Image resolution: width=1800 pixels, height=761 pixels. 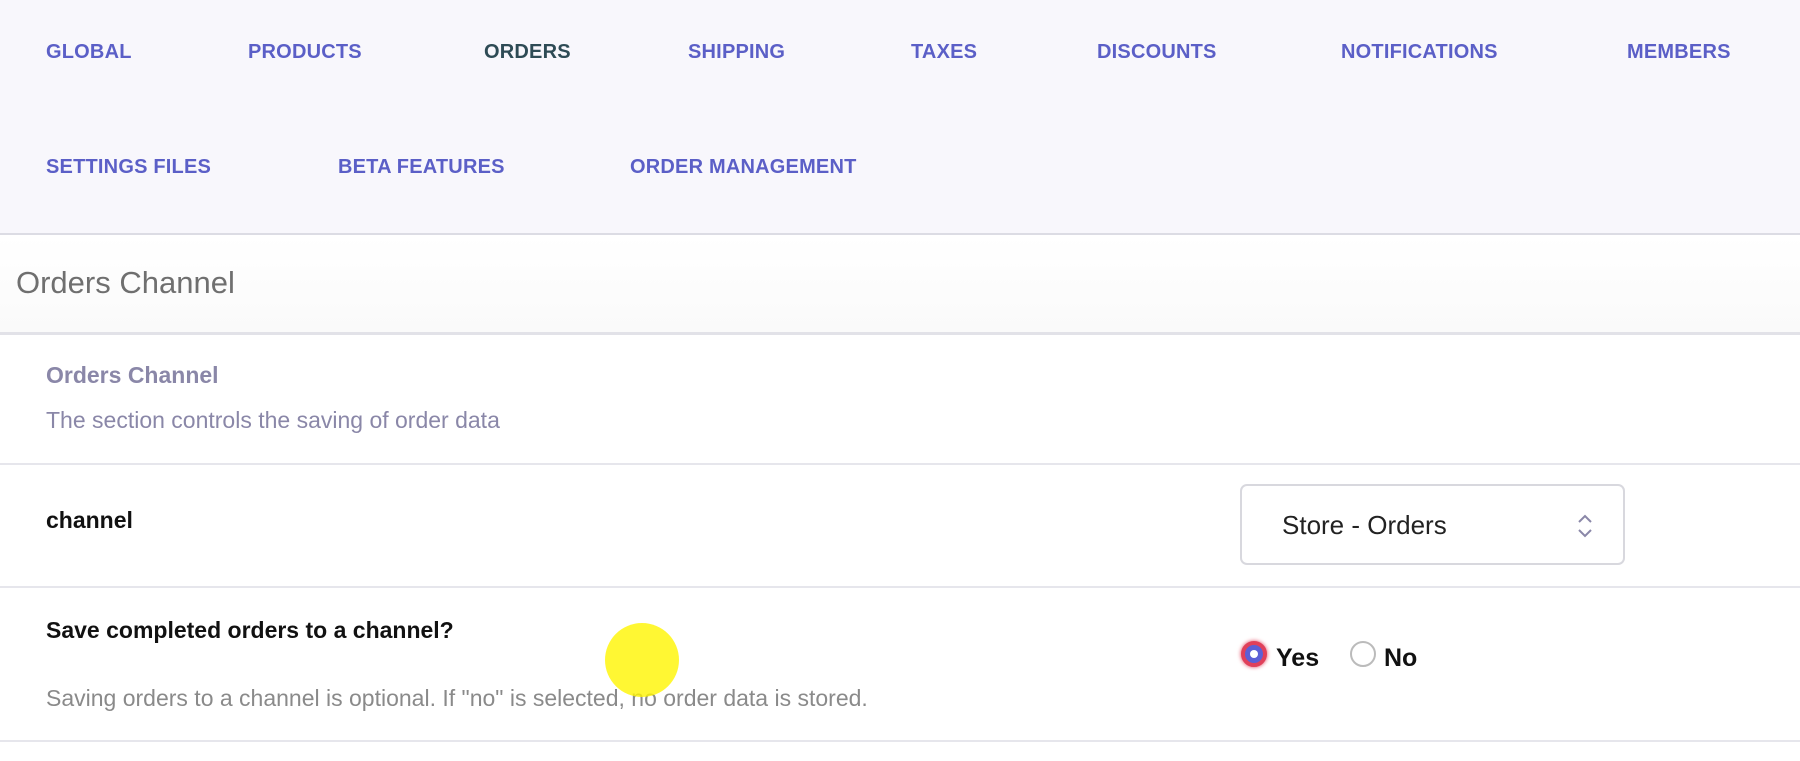 I want to click on channel-select-value: Store - Orders, so click(x=1364, y=525).